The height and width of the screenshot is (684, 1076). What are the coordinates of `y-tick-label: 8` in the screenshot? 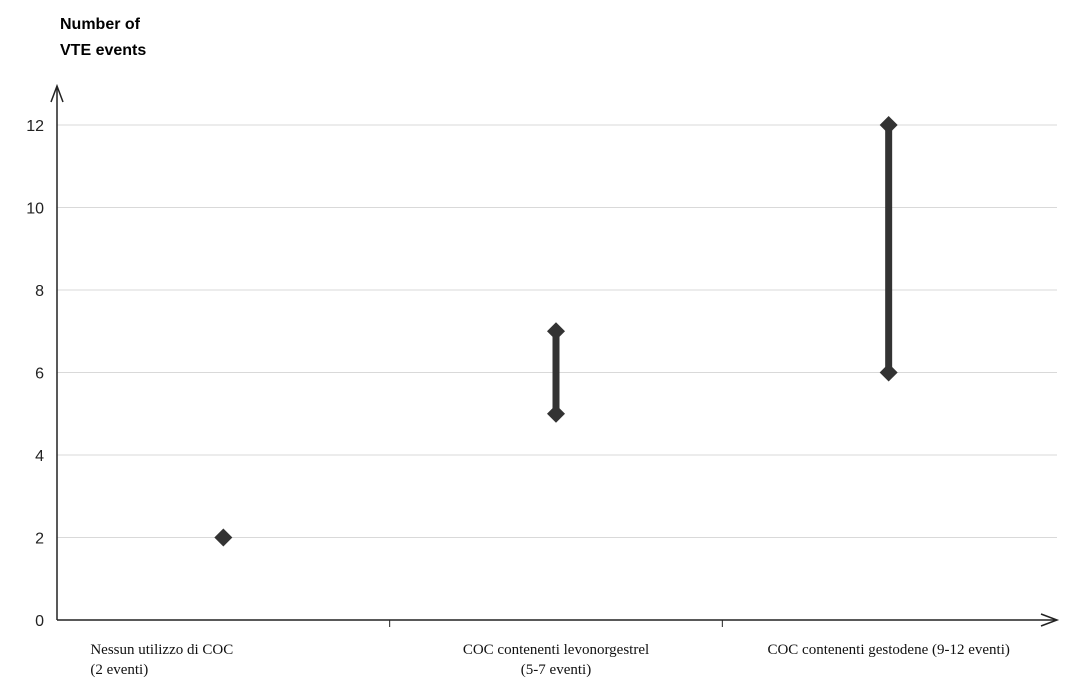 It's located at (39, 291).